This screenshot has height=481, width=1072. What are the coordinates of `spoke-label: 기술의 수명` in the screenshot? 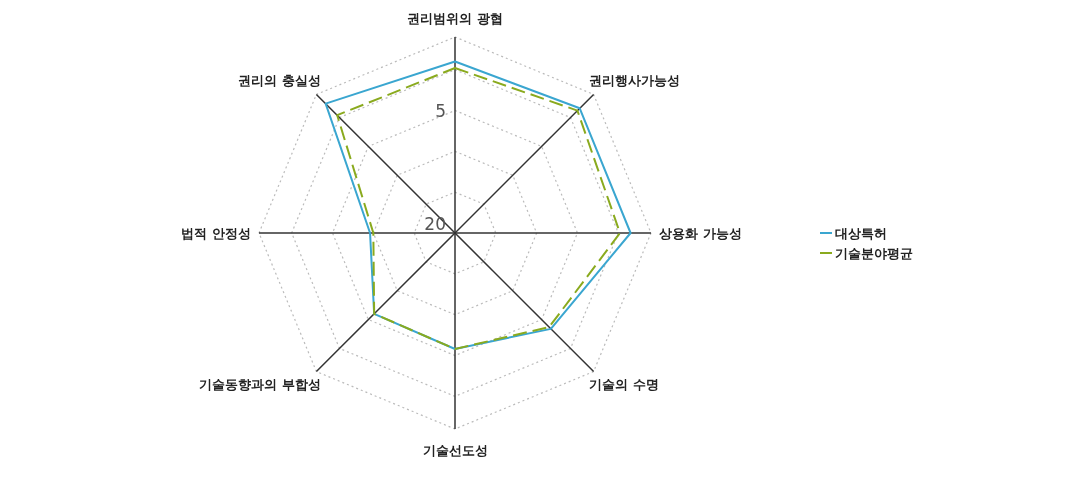 It's located at (624, 385).